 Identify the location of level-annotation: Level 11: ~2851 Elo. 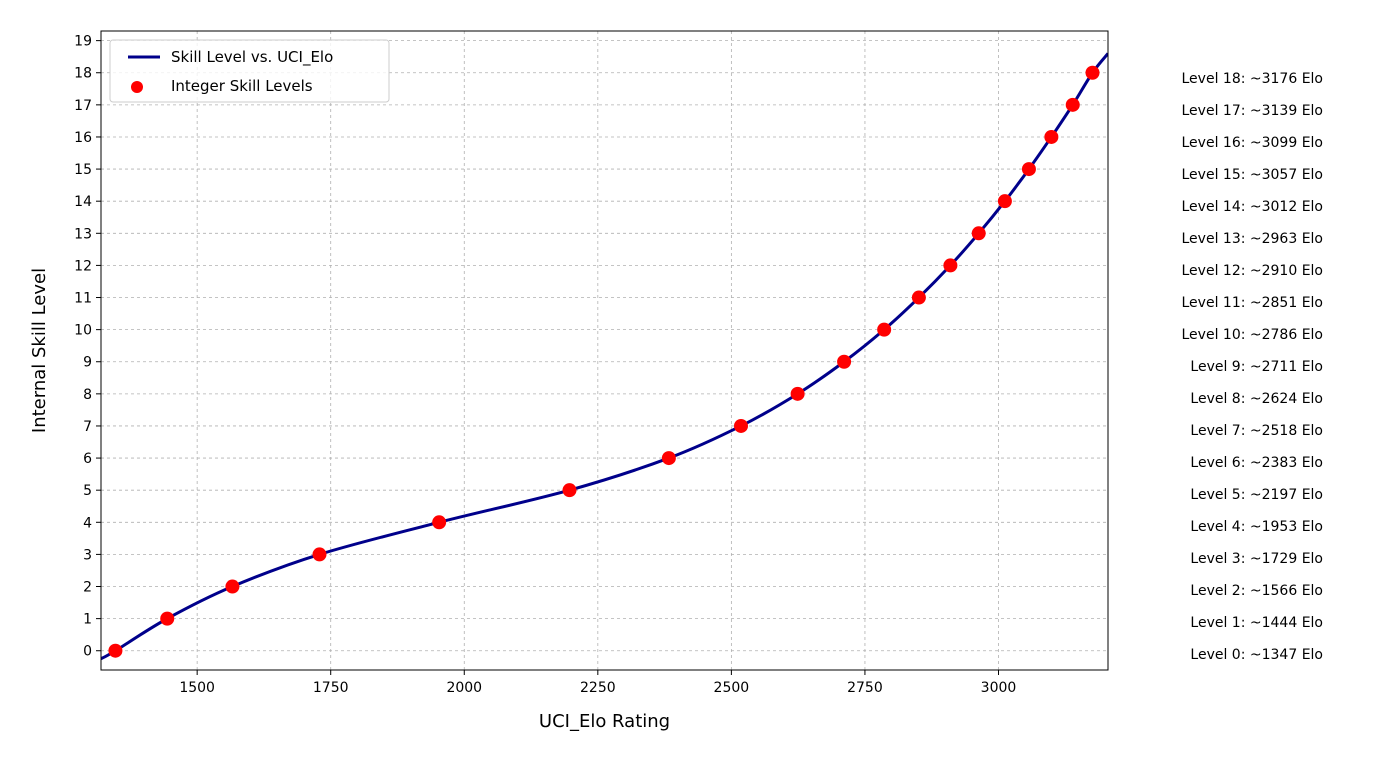
(1253, 303).